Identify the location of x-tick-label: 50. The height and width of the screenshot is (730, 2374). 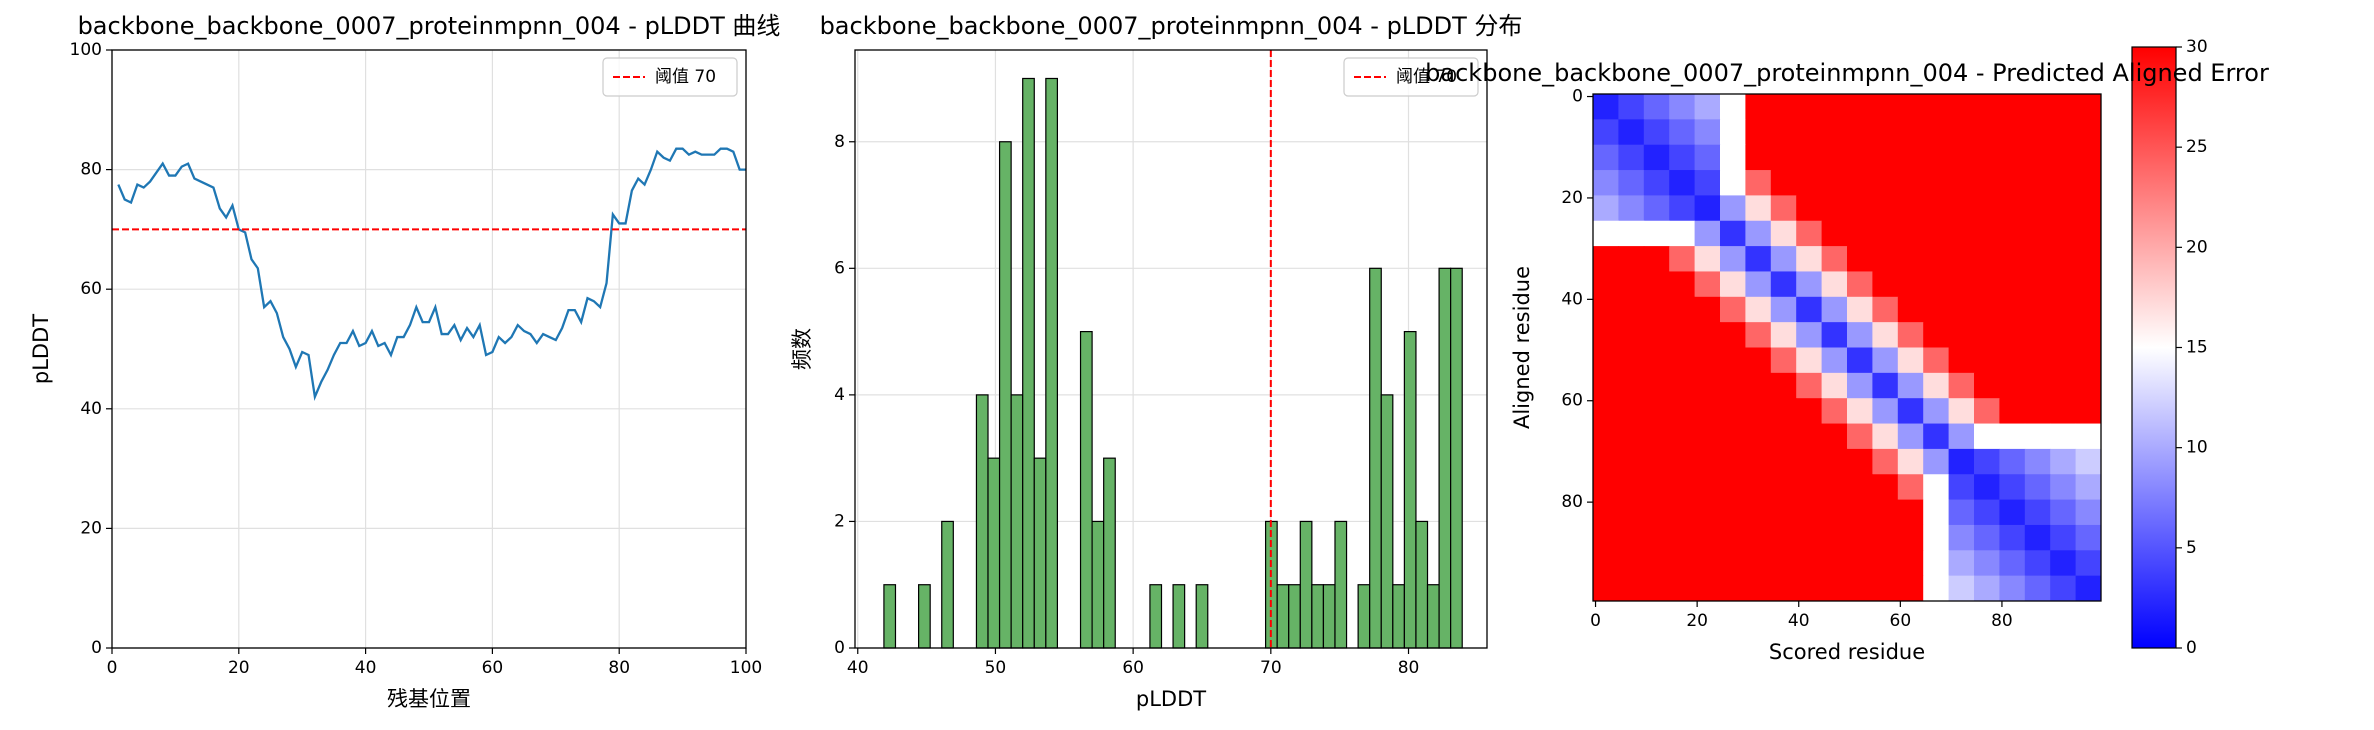
(996, 668).